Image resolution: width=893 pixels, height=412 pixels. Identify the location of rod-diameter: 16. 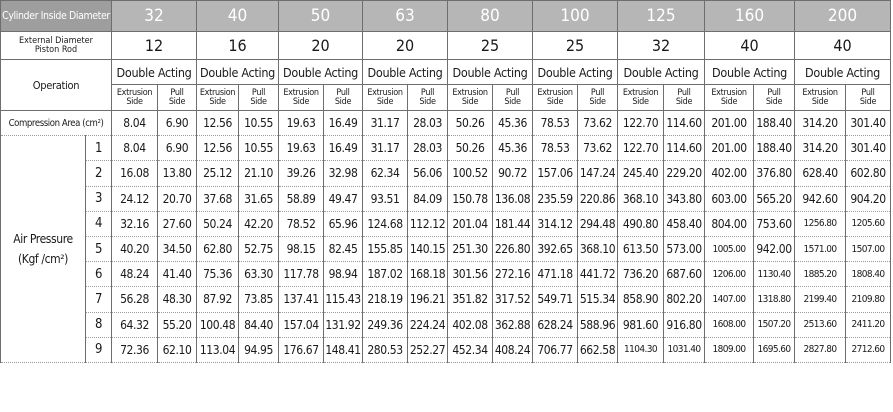
(238, 45).